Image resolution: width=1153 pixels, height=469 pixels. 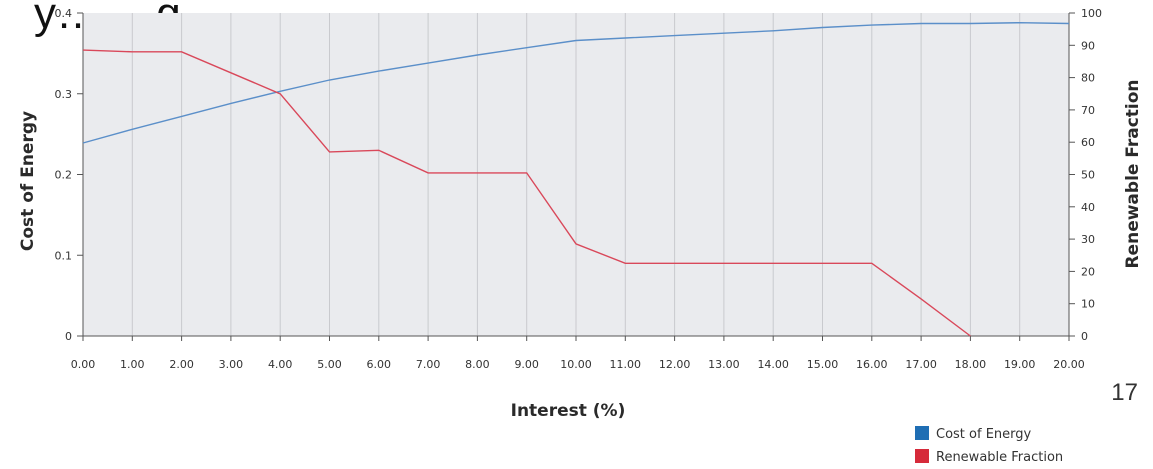 I want to click on y-tick-label-1: 0.1, so click(x=64, y=255).